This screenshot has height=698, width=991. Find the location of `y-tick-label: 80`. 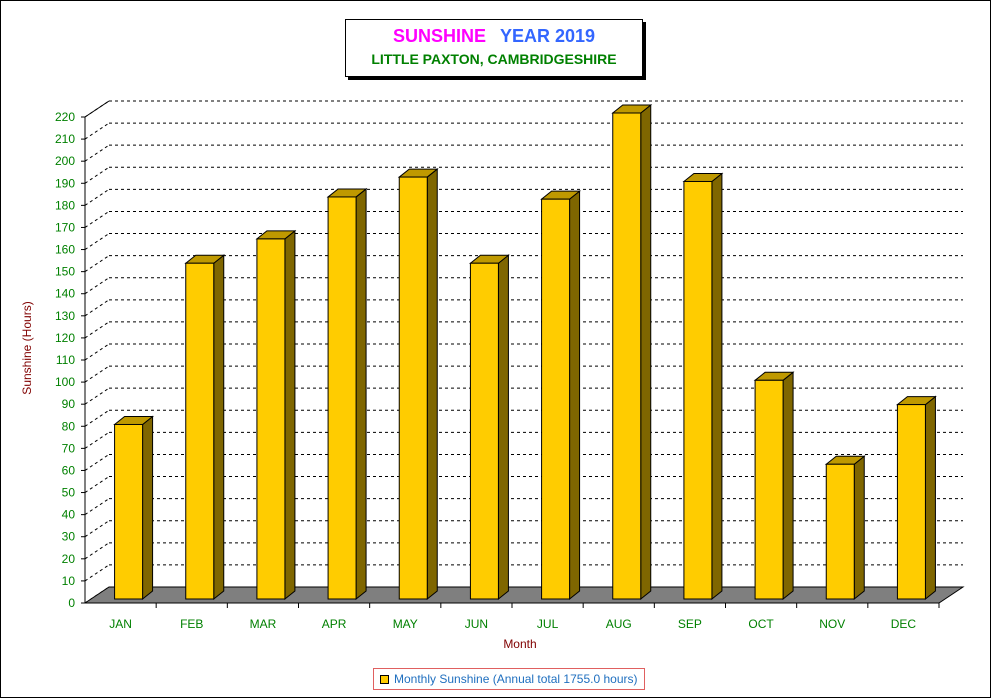

y-tick-label: 80 is located at coordinates (69, 426).